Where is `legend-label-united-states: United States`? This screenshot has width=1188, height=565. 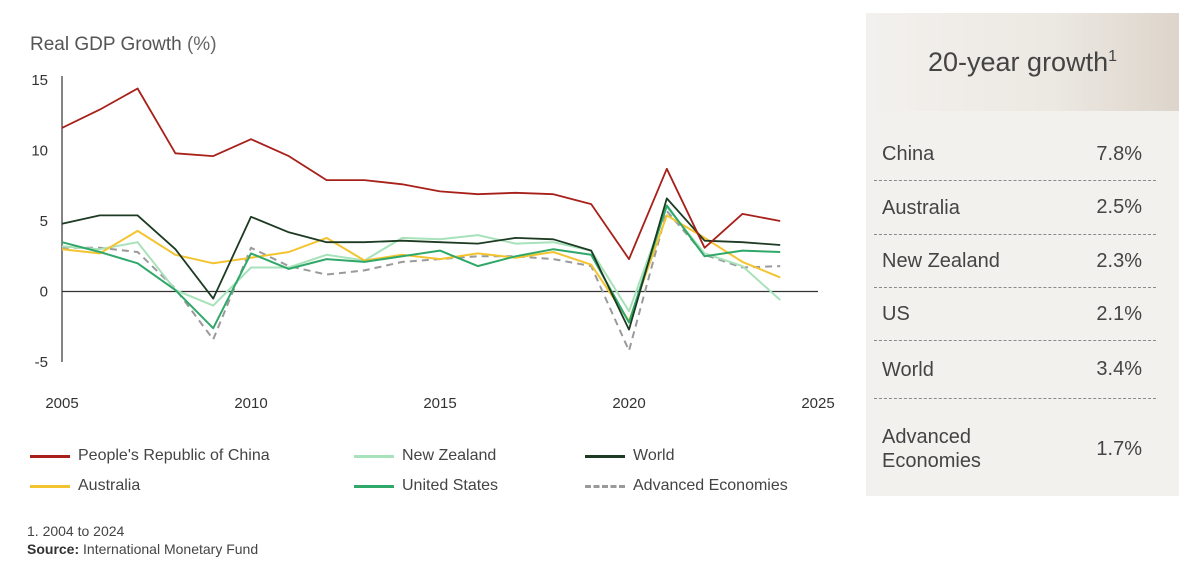 legend-label-united-states: United States is located at coordinates (450, 485).